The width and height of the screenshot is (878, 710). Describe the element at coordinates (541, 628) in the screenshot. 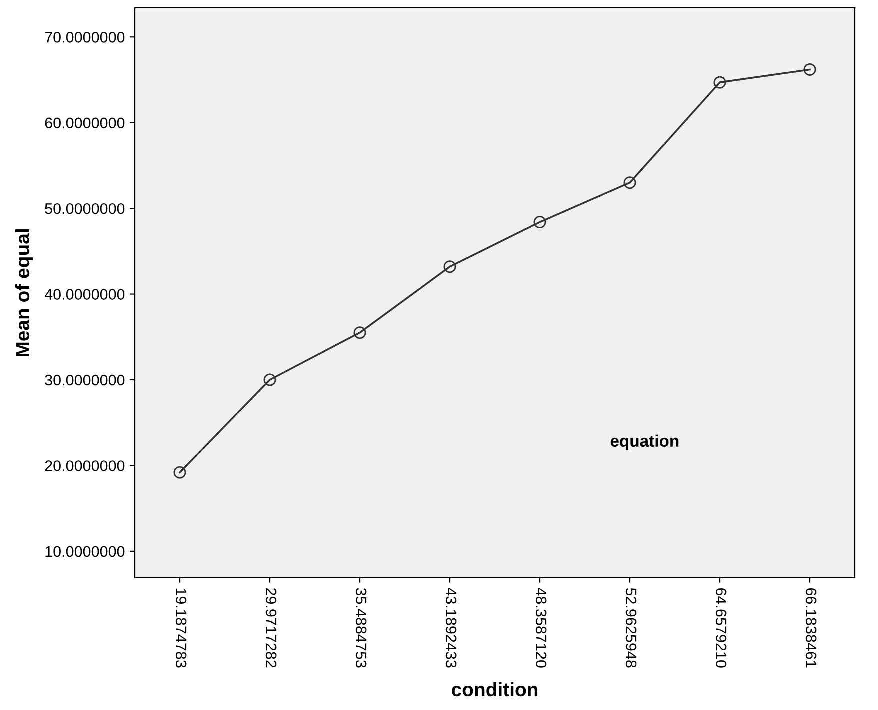

I see `x-tick-label: 48.3587120` at that location.